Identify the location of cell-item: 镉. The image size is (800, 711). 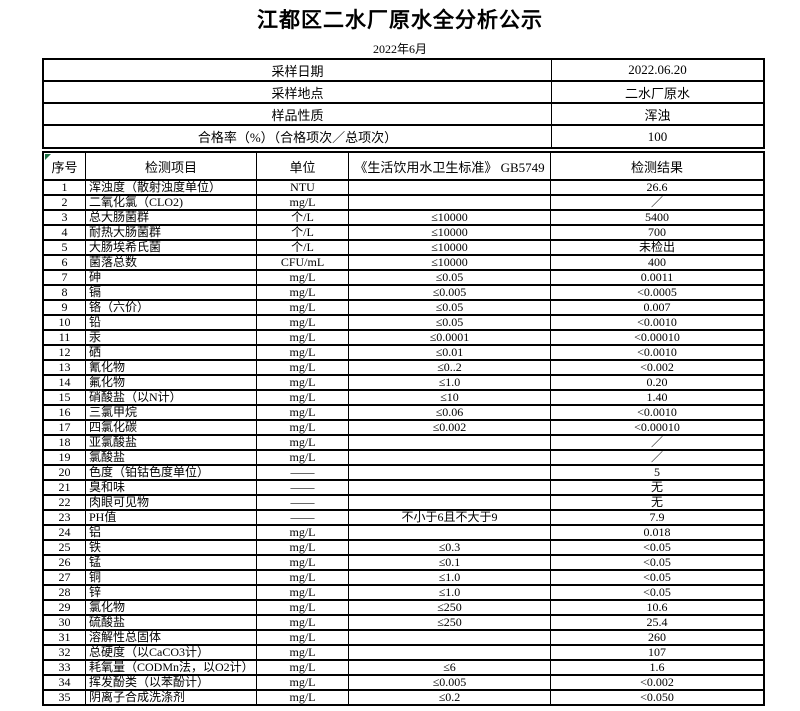
(171, 292).